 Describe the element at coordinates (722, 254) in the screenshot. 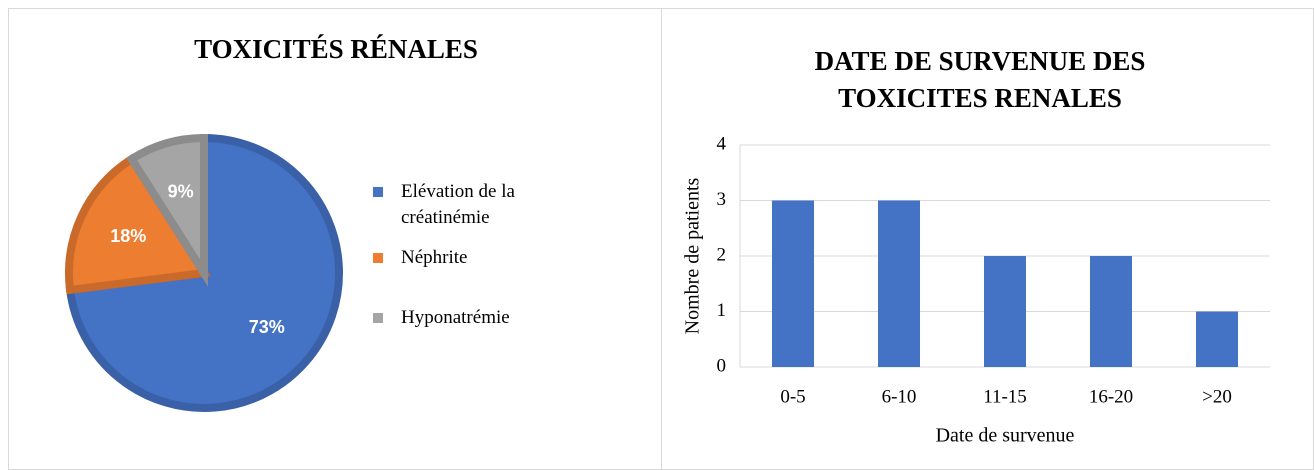

I see `y-tick-label: 2` at that location.